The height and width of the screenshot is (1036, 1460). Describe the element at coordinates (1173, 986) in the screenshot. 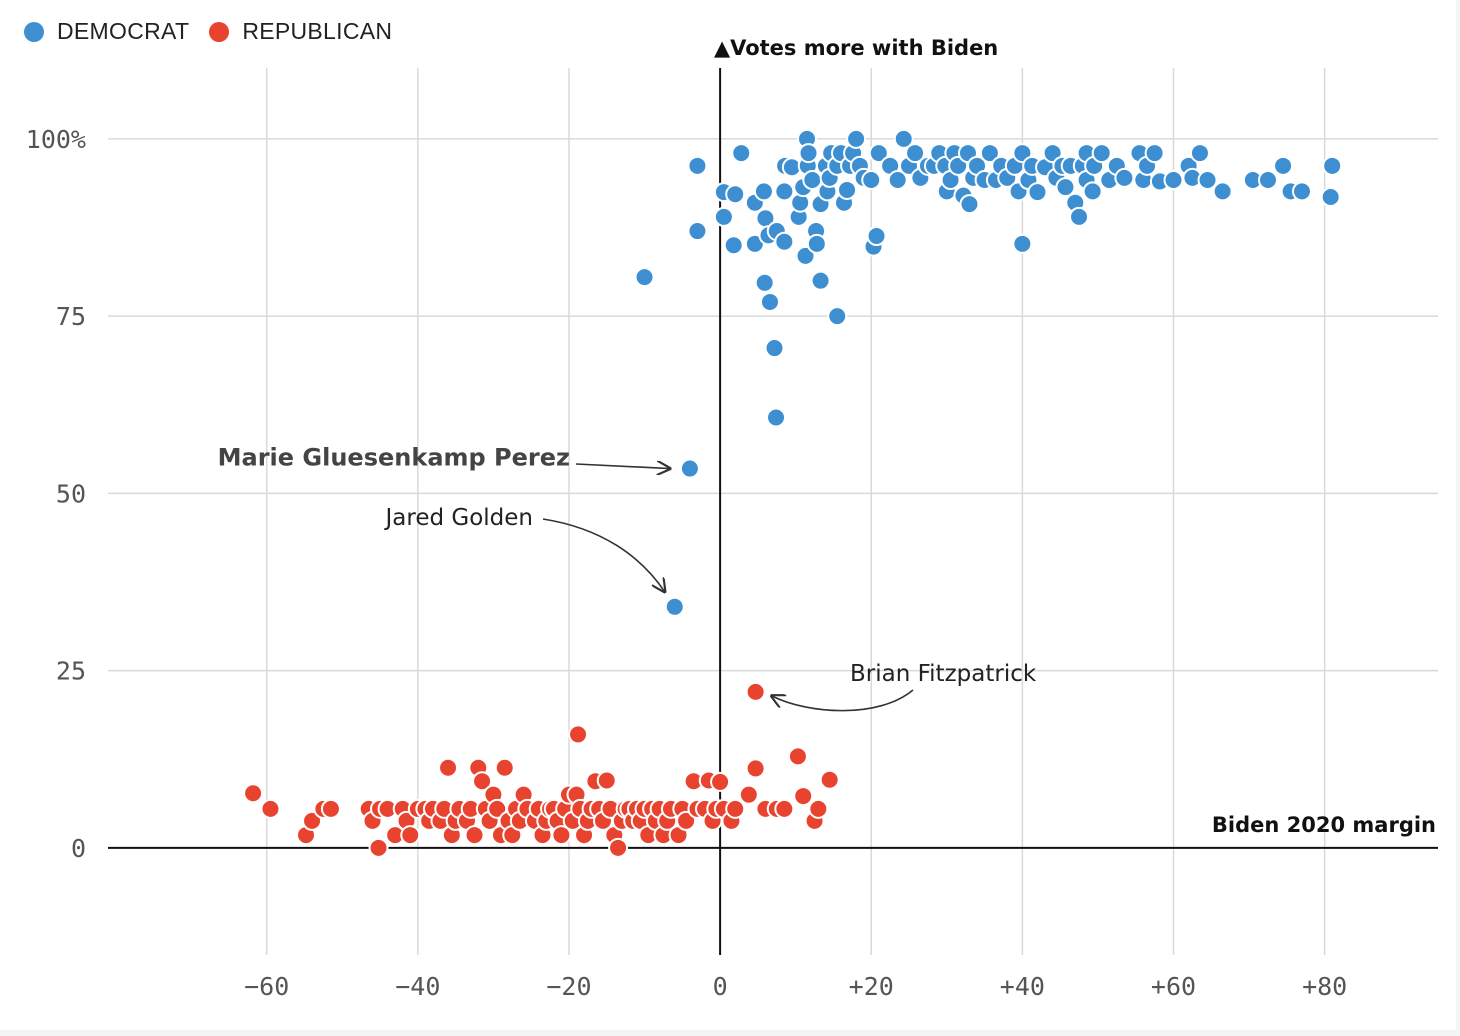

I see `x-tick-label: +60` at that location.